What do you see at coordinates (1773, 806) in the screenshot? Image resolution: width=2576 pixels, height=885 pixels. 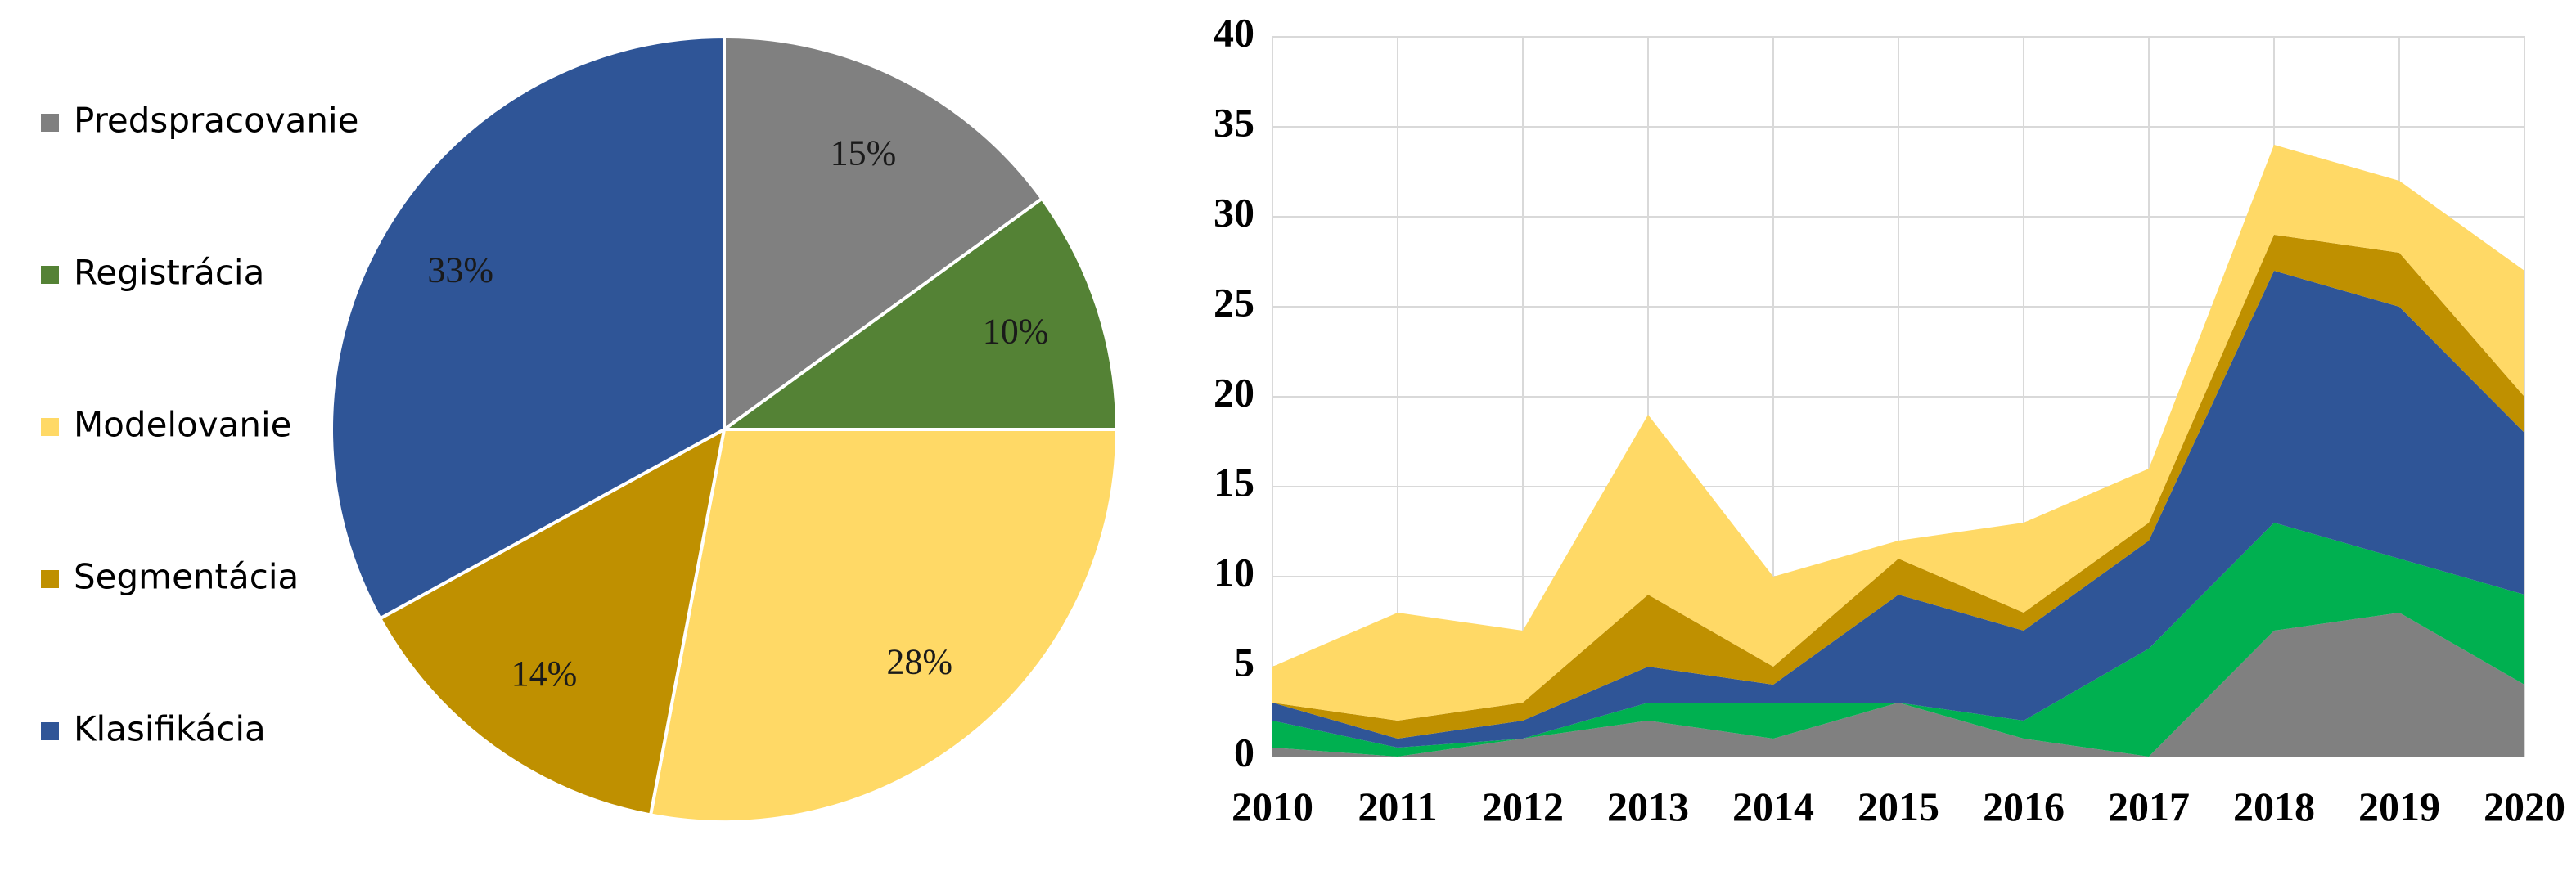 I see `x-tick-label: 2014` at bounding box center [1773, 806].